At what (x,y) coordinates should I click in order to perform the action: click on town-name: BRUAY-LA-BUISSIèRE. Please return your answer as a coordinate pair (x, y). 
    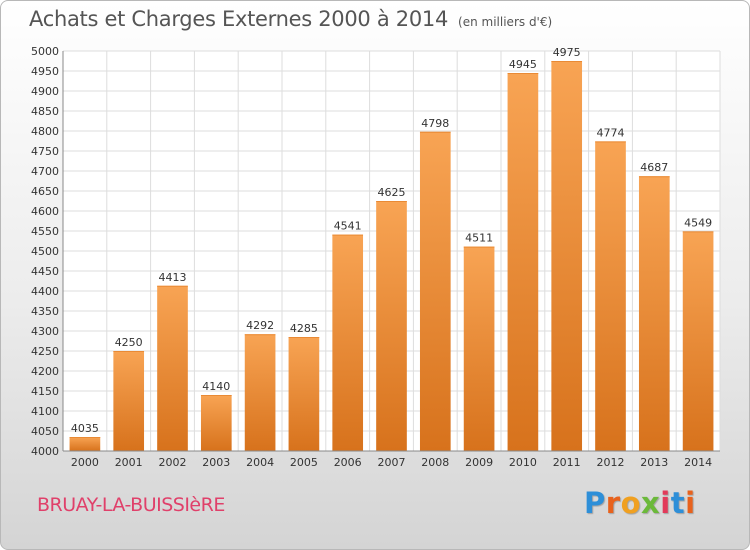
    Looking at the image, I should click on (131, 505).